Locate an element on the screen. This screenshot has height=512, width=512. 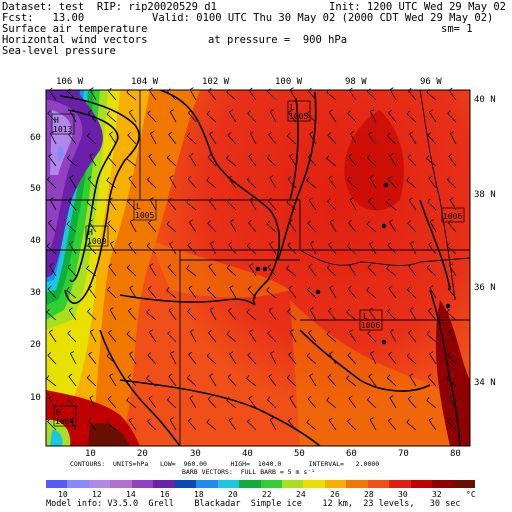
legend-label: 24 is located at coordinates (301, 494).